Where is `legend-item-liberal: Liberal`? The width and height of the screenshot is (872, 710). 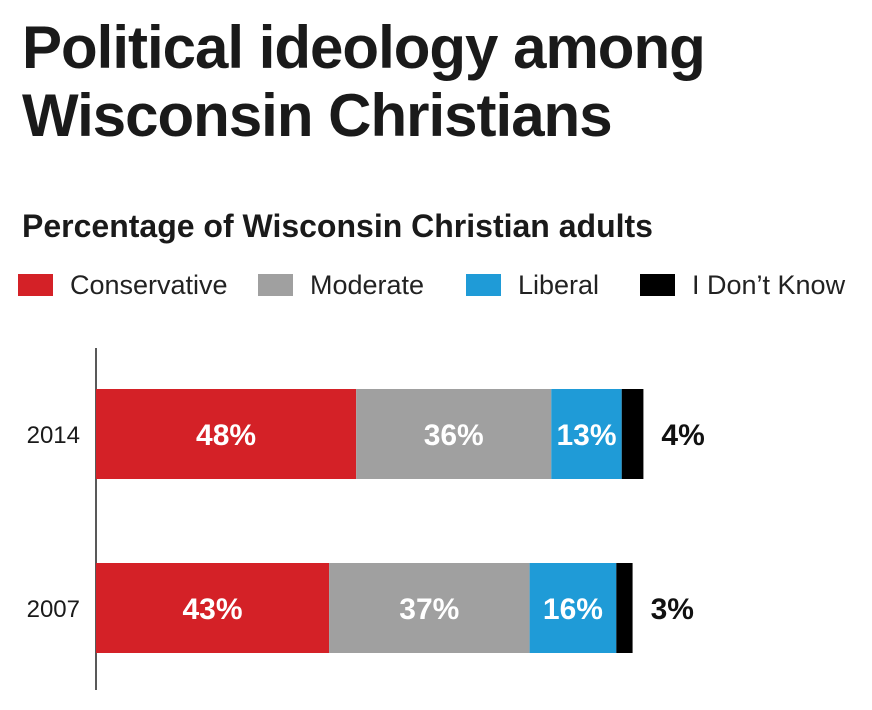
legend-item-liberal: Liberal is located at coordinates (532, 285).